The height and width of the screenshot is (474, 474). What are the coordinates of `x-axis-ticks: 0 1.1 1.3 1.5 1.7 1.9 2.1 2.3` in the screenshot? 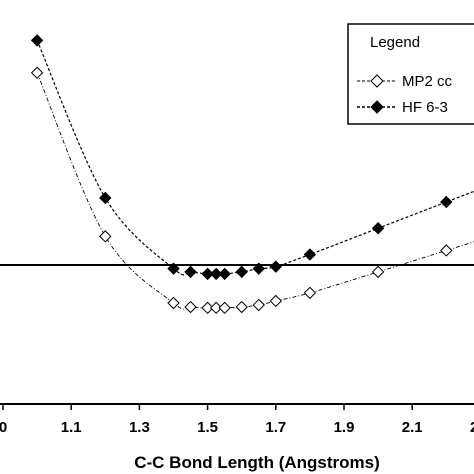 It's located at (237, 420).